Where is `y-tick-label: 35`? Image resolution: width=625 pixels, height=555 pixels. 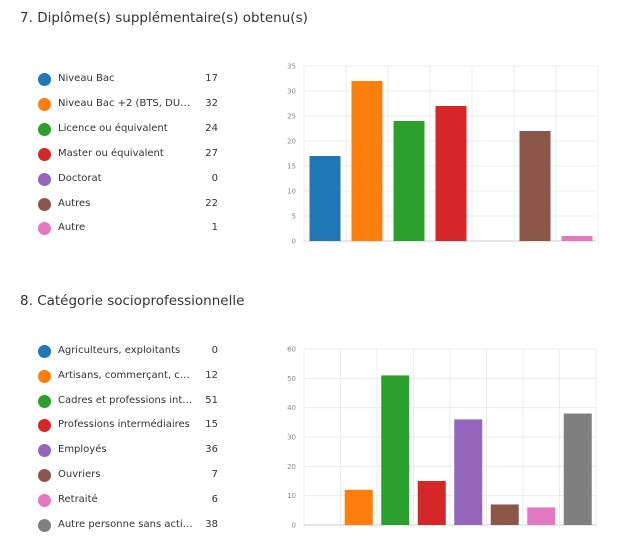 y-tick-label: 35 is located at coordinates (291, 67).